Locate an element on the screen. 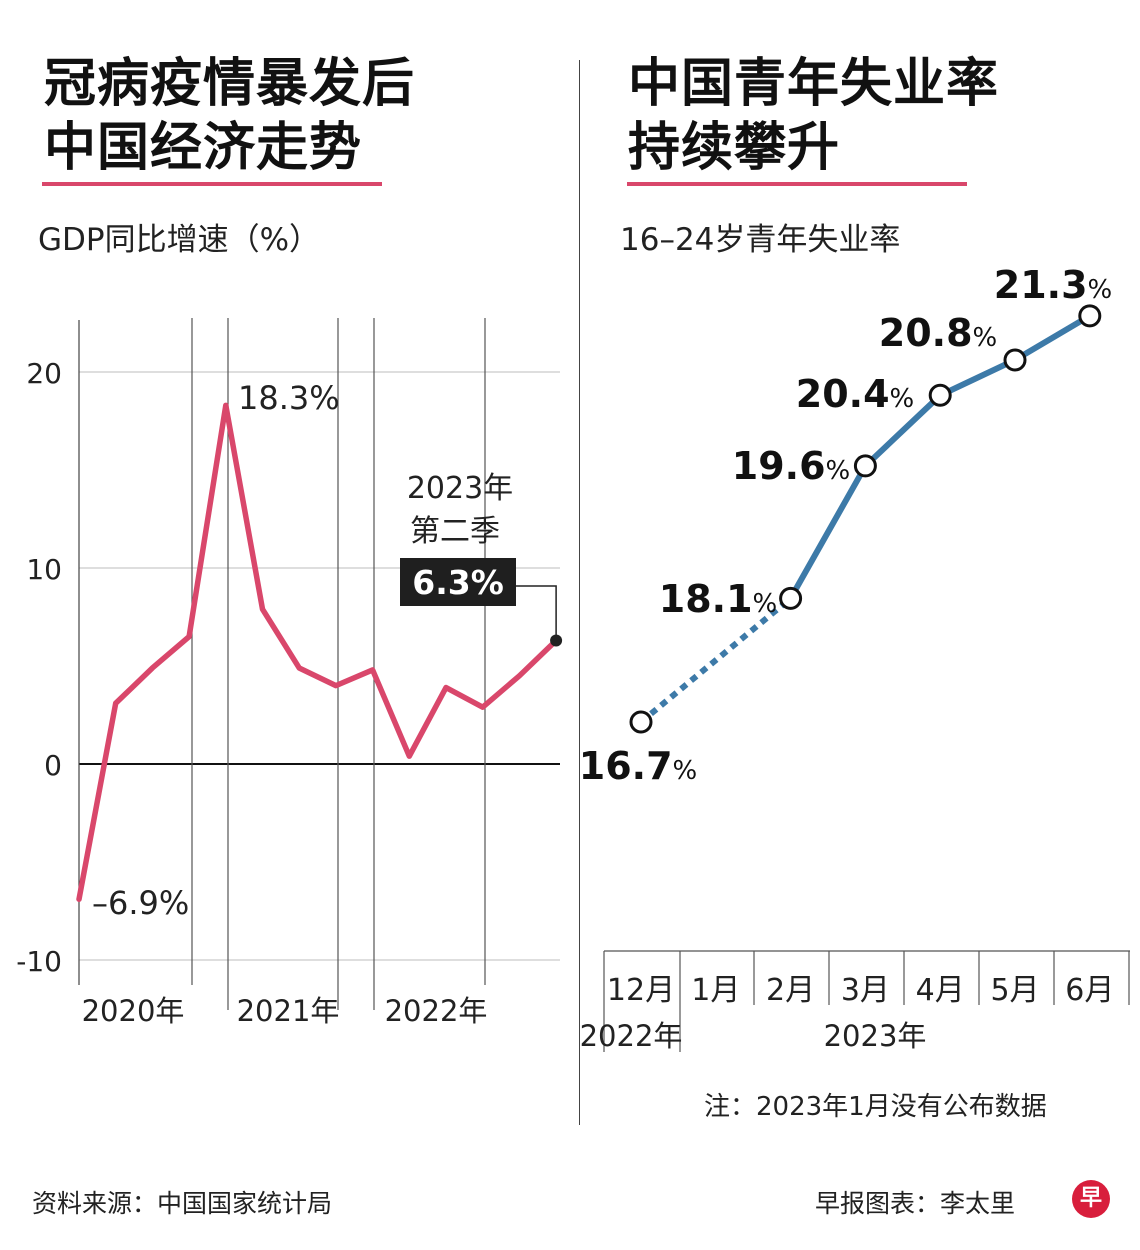 The image size is (1140, 1250). ue-value-label: 20.8% is located at coordinates (938, 333).